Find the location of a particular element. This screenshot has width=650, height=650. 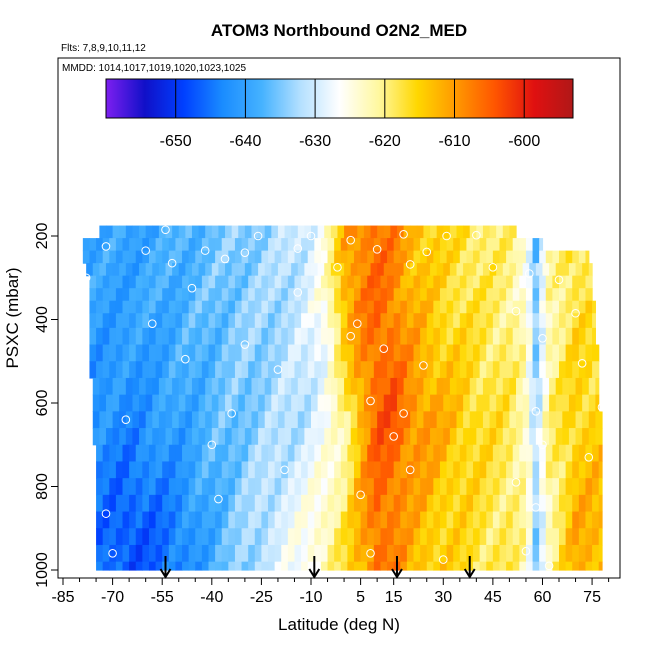

x-tick-label: -85 is located at coordinates (62, 597).